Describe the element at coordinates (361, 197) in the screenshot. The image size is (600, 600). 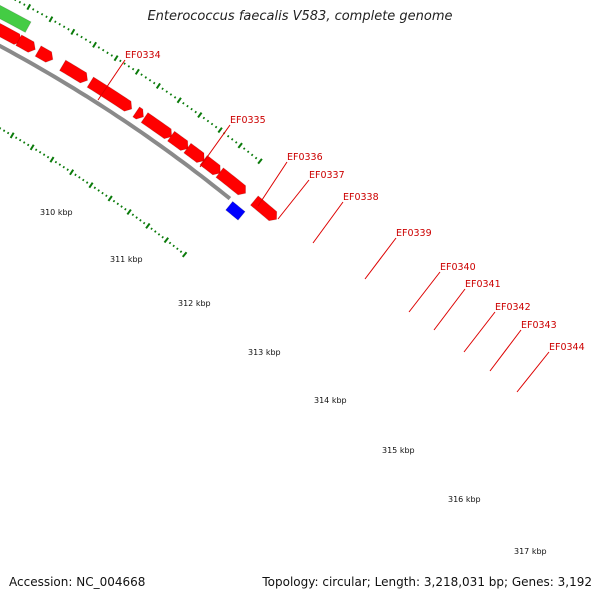
I see `gene-label: EF0338` at that location.